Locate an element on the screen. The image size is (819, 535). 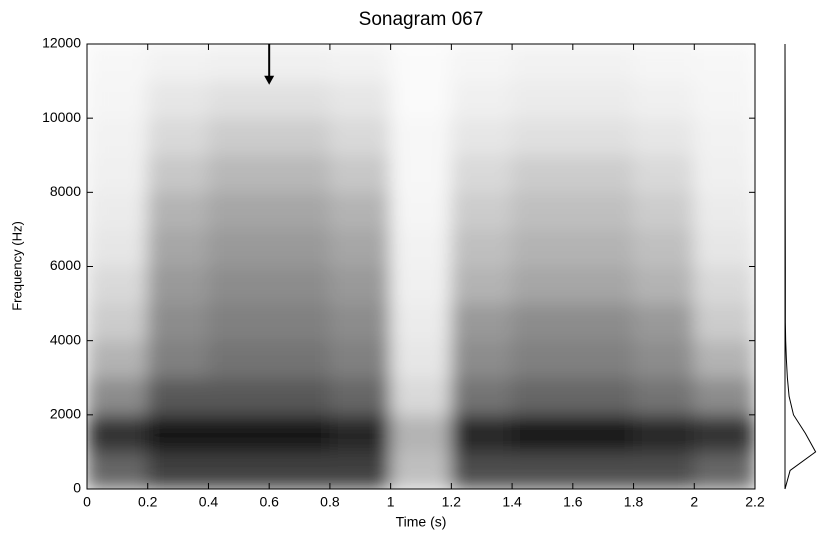
x-tick-label: 0.6 is located at coordinates (269, 502).